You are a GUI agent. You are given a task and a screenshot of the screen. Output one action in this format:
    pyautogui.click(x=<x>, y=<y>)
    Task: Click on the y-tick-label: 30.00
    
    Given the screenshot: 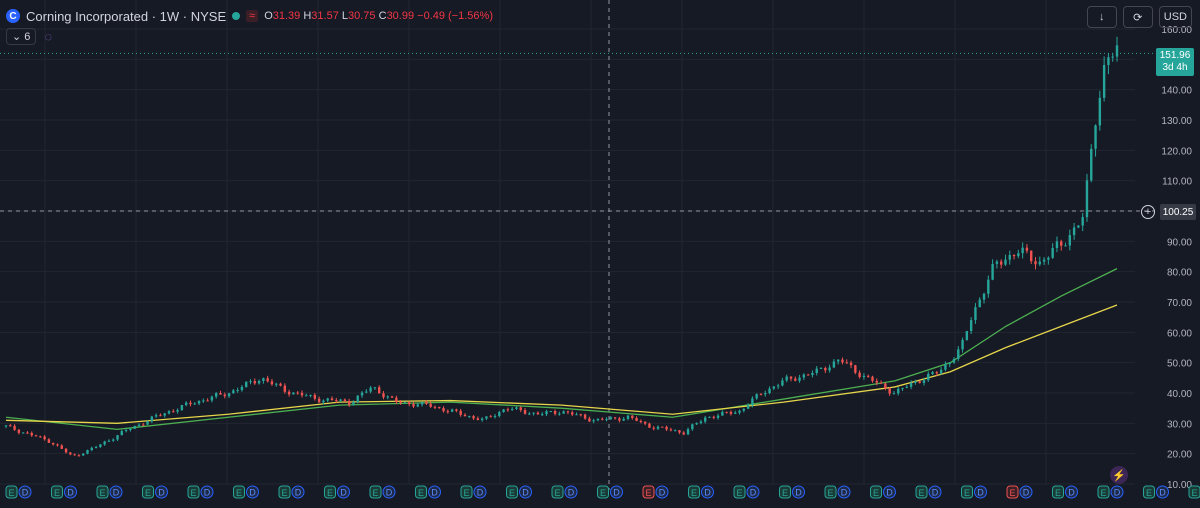 What is the action you would take?
    pyautogui.click(x=1179, y=424)
    